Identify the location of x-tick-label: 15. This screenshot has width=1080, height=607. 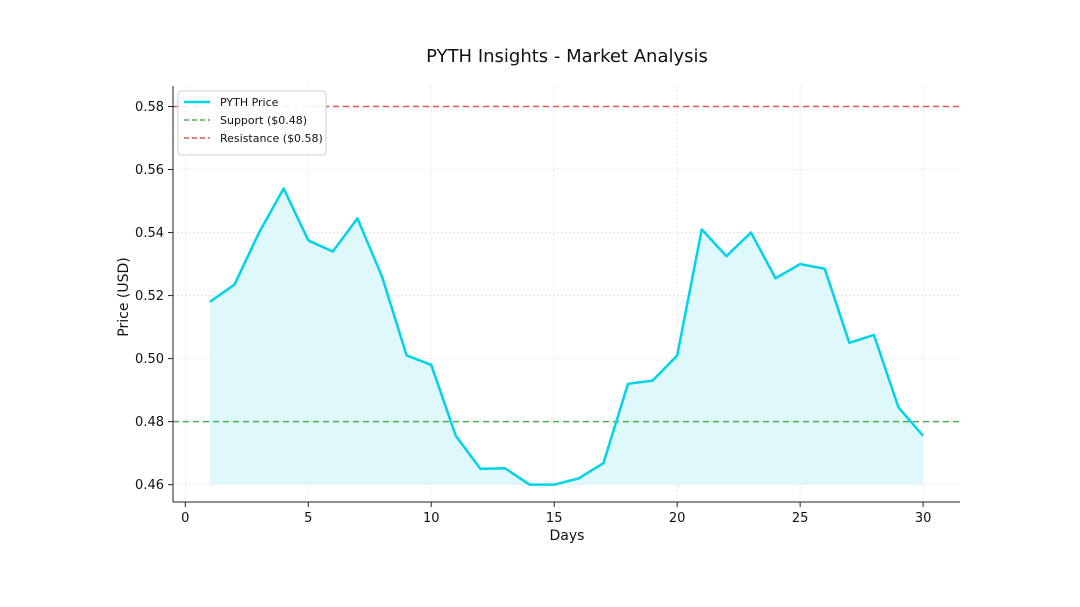
(554, 518).